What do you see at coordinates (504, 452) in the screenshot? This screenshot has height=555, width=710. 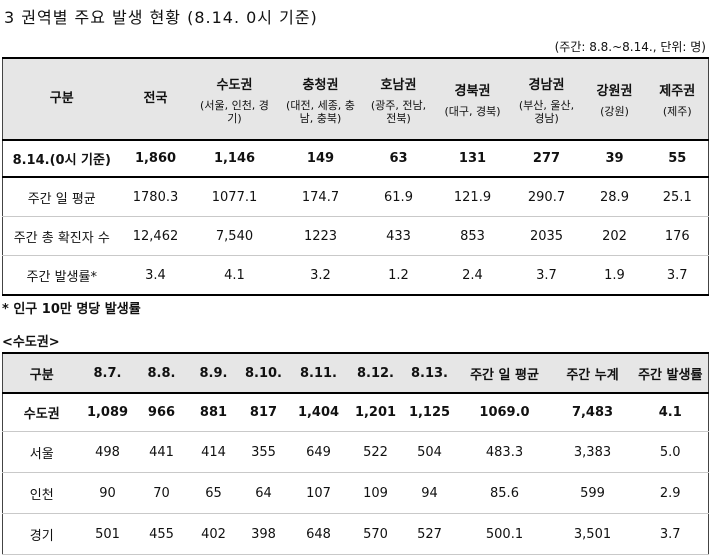 I see `table-cell: 483.3` at bounding box center [504, 452].